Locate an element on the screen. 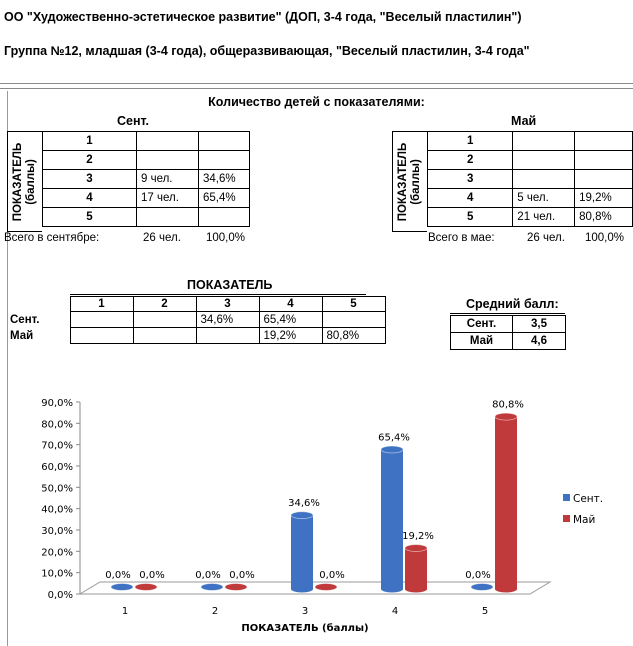 Image resolution: width=633 pixels, height=646 pixels. value-cell: 34,6% is located at coordinates (227, 319).